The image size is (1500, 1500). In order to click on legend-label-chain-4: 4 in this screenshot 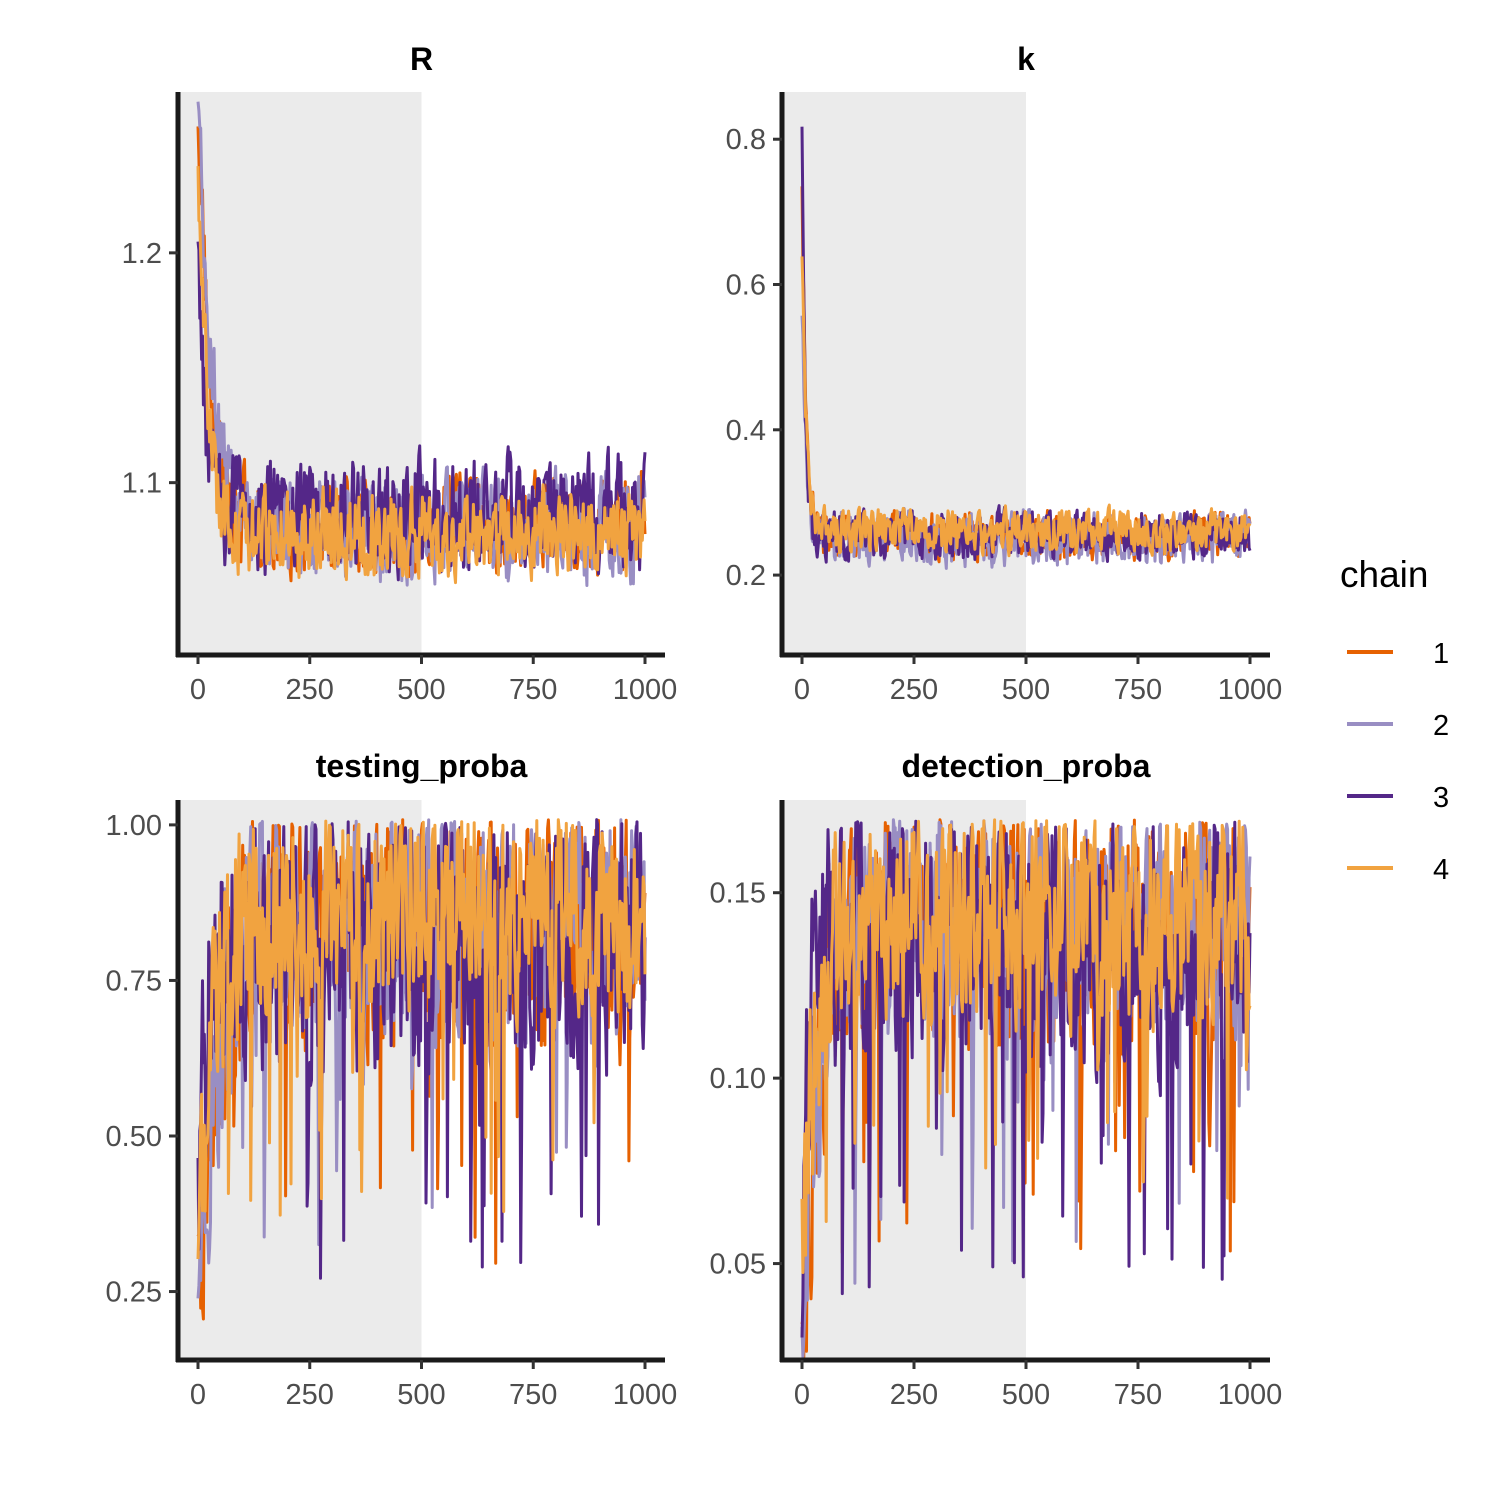, I will do `click(1441, 870)`.